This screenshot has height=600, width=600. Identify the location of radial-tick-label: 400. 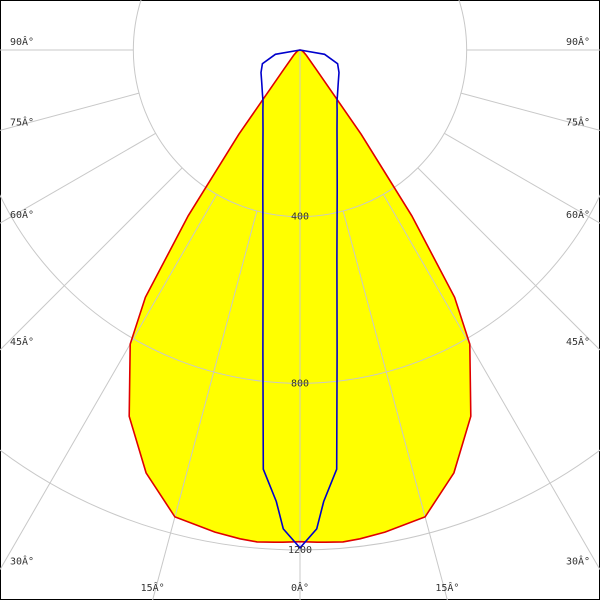
(300, 217).